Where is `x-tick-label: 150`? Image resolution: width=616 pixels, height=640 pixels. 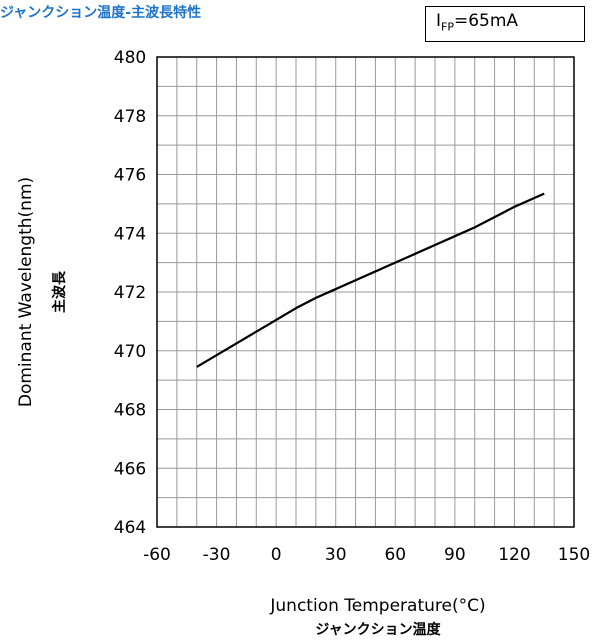
x-tick-label: 150 is located at coordinates (574, 555).